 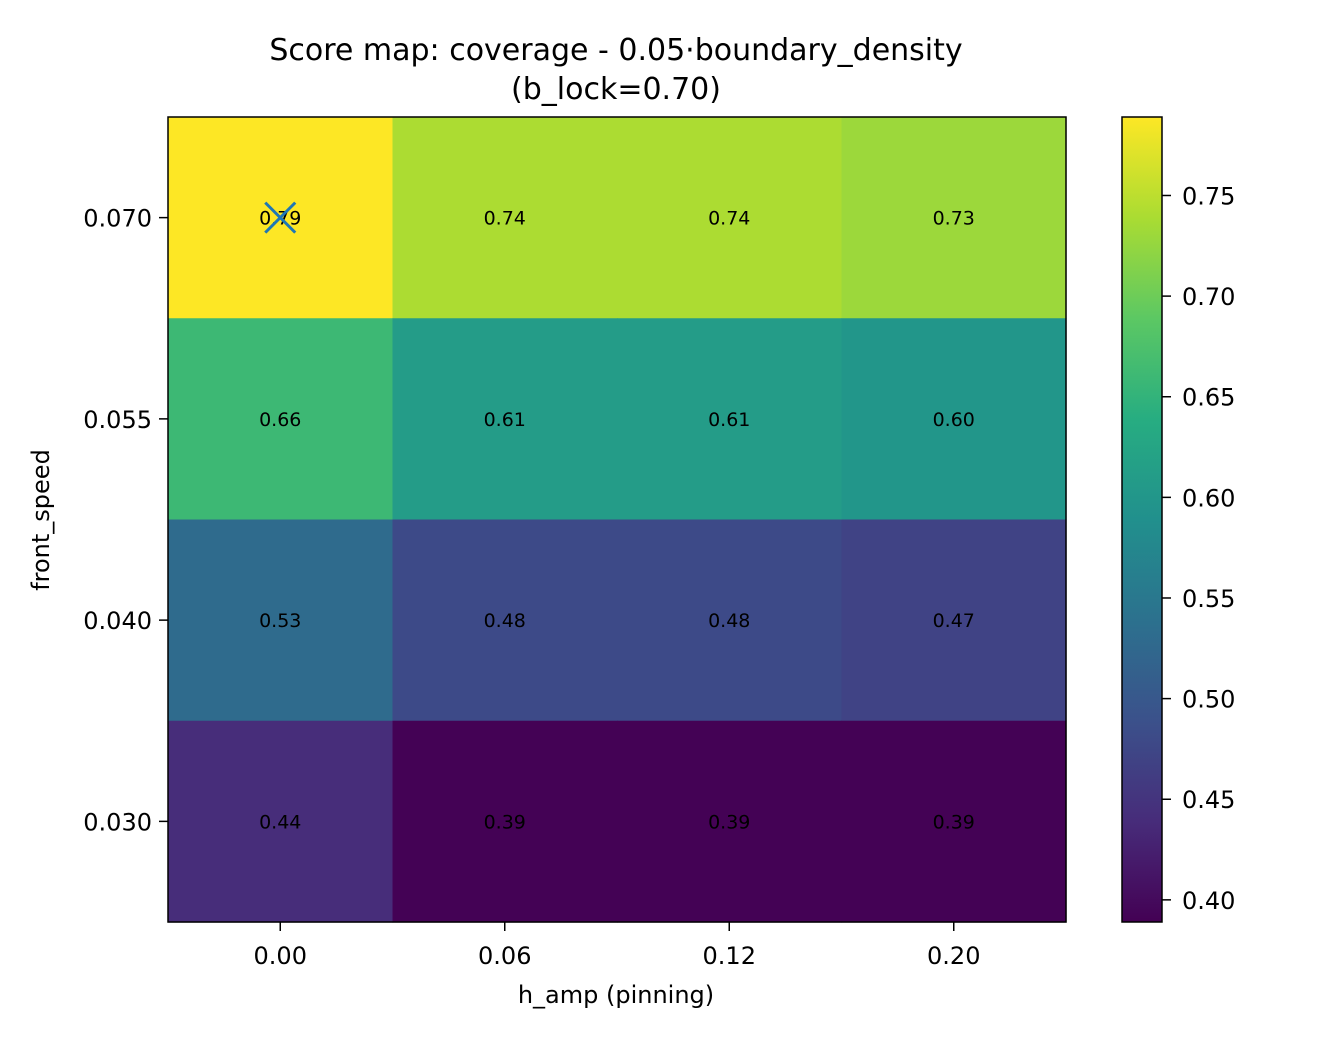 I want to click on cell-value-label: 0.47, so click(x=954, y=621).